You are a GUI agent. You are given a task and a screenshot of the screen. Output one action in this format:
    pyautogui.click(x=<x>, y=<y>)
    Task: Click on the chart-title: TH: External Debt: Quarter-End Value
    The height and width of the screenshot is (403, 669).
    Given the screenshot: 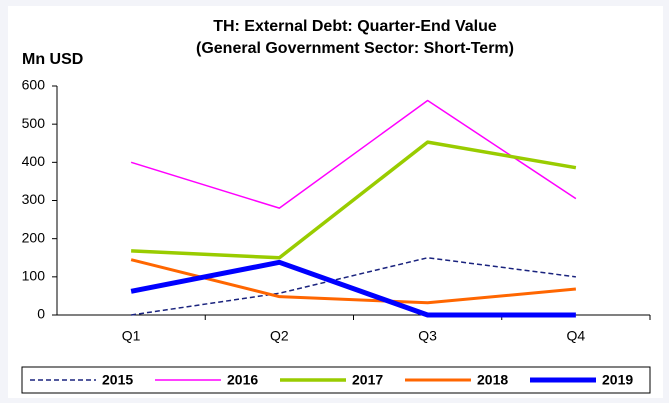 What is the action you would take?
    pyautogui.click(x=355, y=26)
    